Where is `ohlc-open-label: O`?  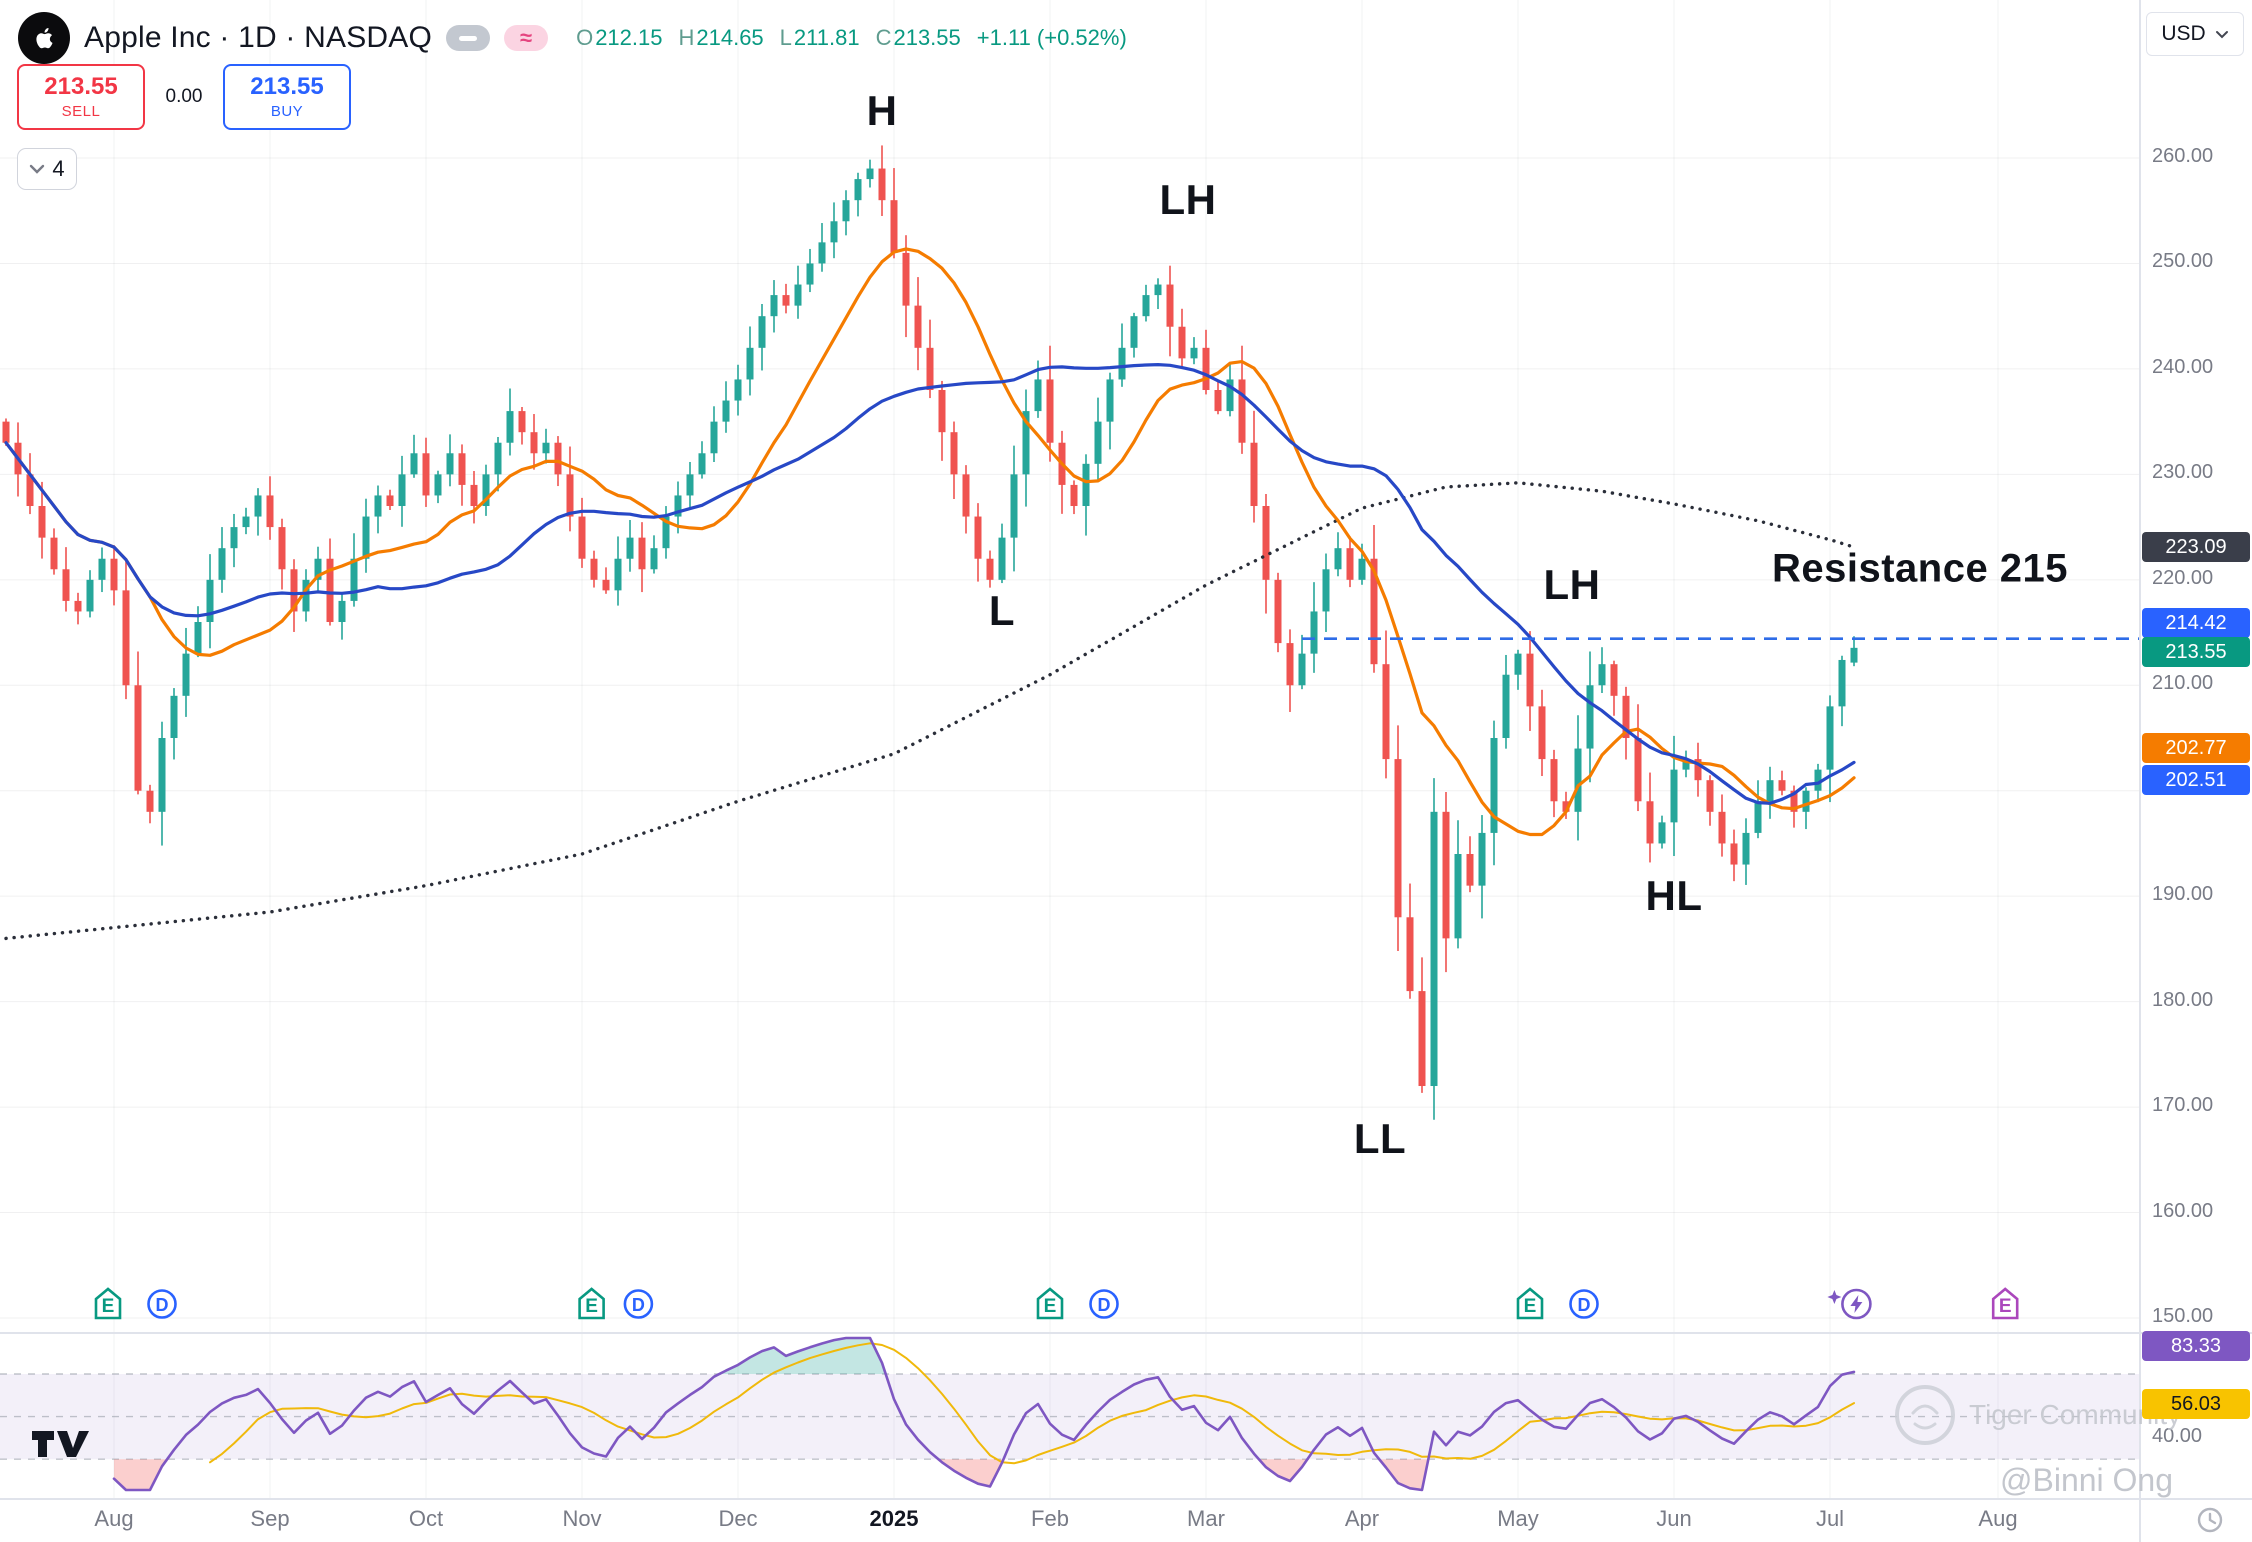
ohlc-open-label: O is located at coordinates (585, 37).